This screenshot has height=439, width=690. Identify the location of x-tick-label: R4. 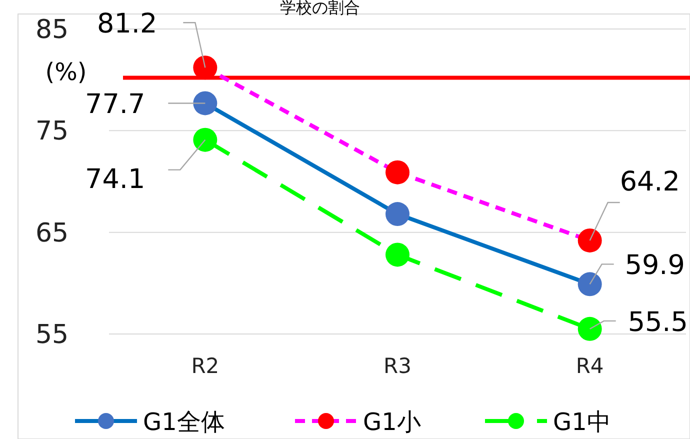
(590, 366).